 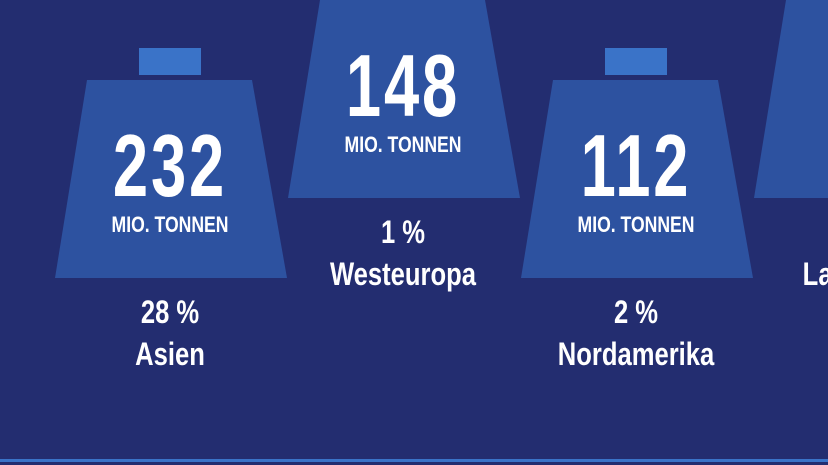 I want to click on weight-region: Westeuropa, so click(x=403, y=274).